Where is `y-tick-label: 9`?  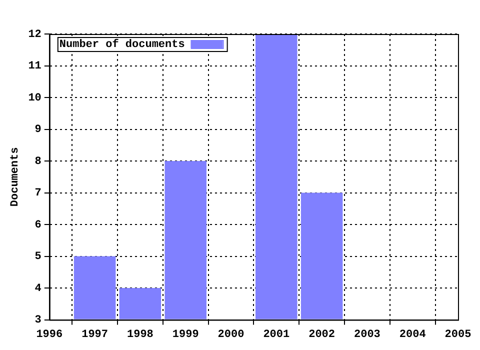
y-tick-label: 9 is located at coordinates (38, 130).